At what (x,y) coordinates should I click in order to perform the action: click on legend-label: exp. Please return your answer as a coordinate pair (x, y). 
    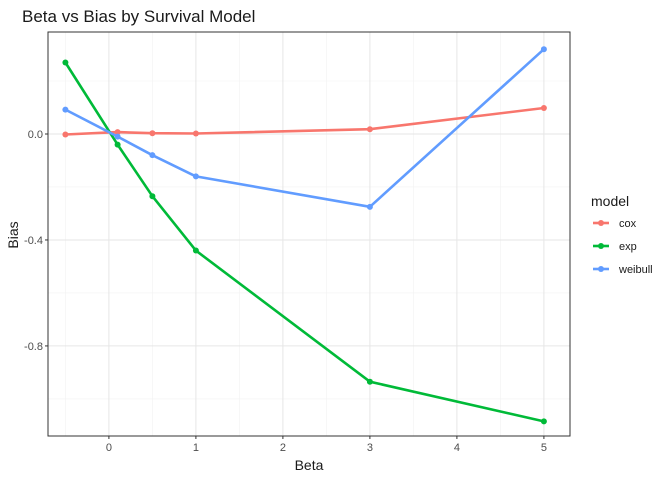
    Looking at the image, I should click on (628, 247).